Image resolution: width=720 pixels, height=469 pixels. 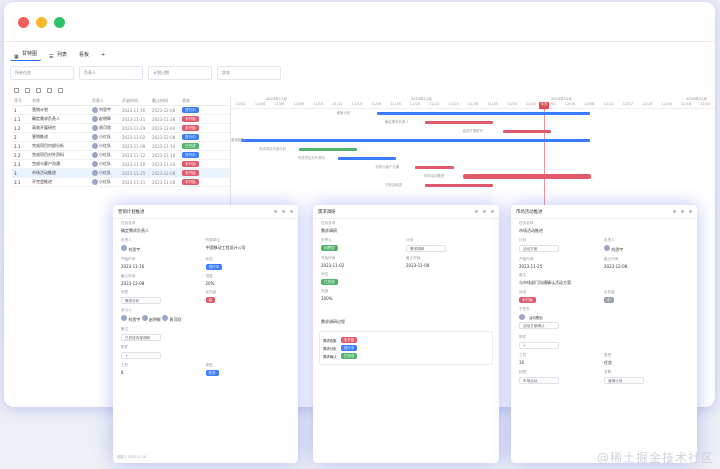 What do you see at coordinates (48, 145) in the screenshot?
I see `task-name: 完成项目内部分析` at bounding box center [48, 145].